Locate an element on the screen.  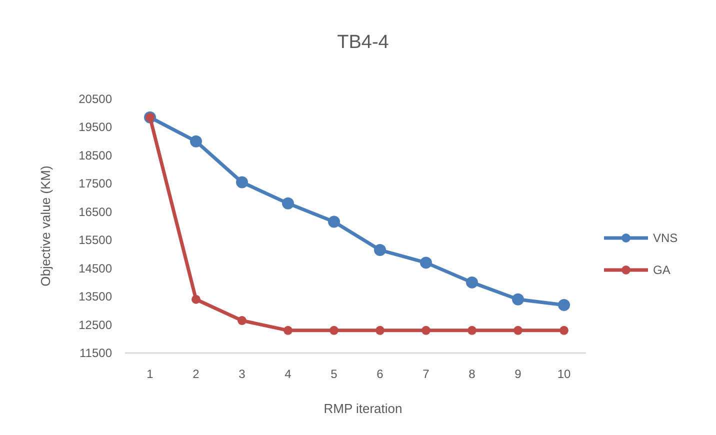
y-axis-title: Objective value (KM) is located at coordinates (45, 226).